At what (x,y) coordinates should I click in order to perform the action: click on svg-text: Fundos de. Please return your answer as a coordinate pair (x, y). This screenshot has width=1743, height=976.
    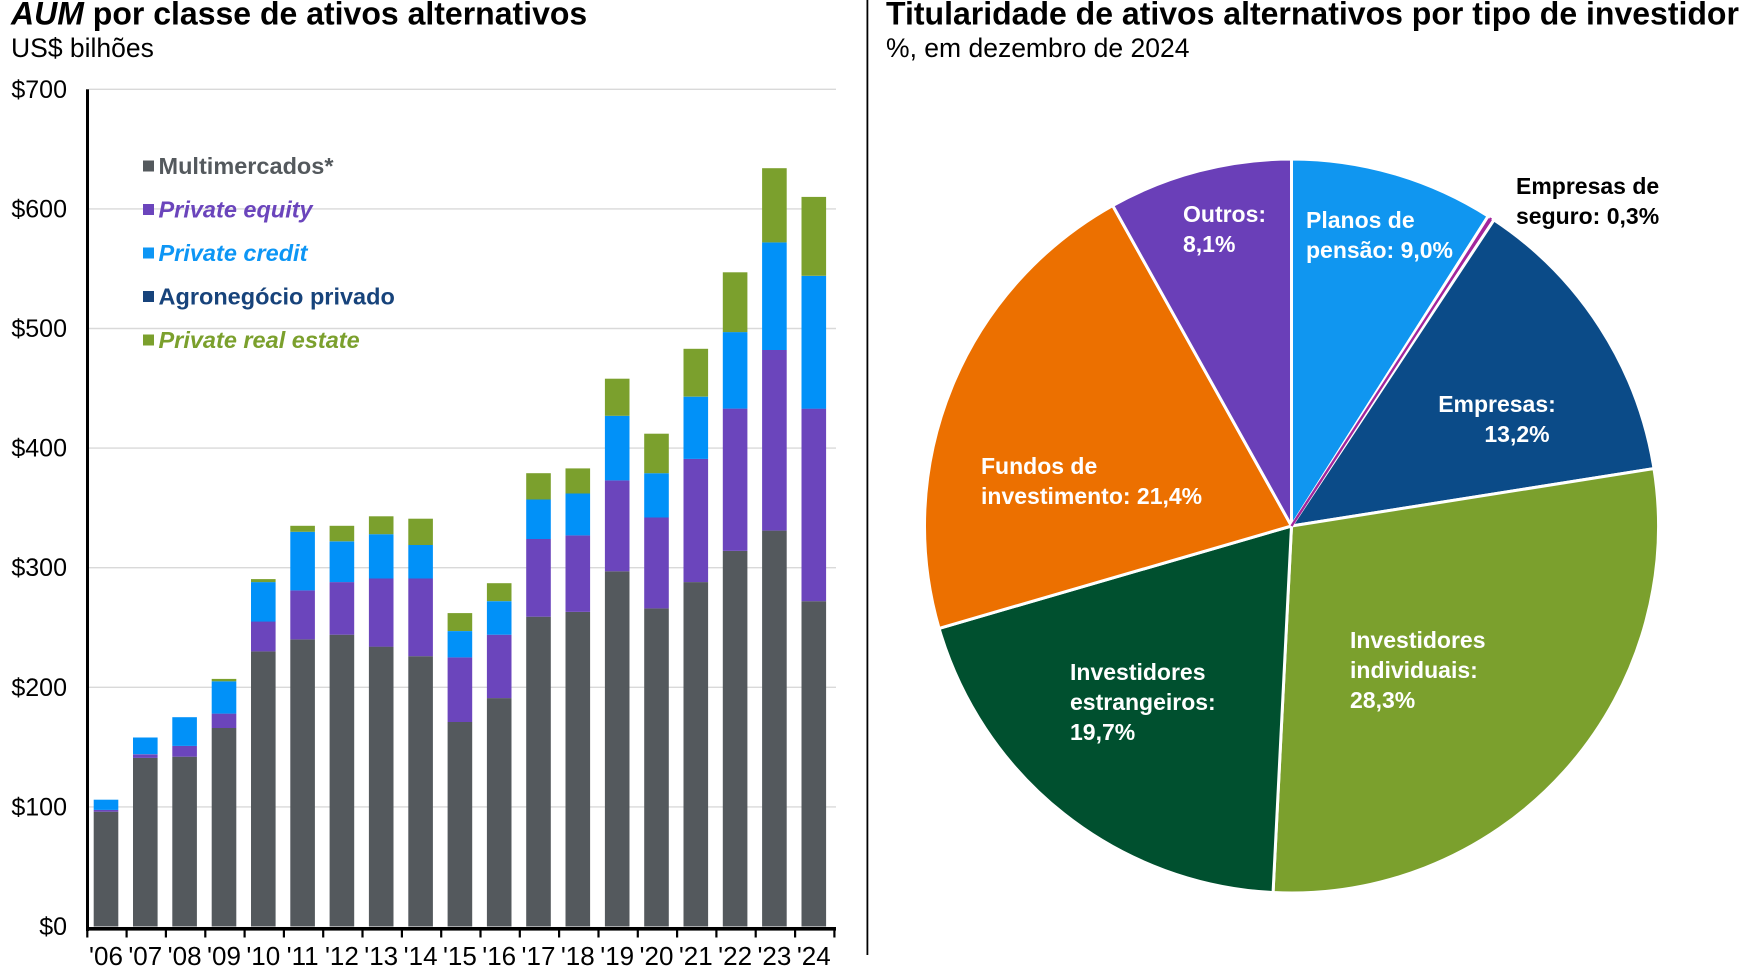
    Looking at the image, I should click on (1039, 466).